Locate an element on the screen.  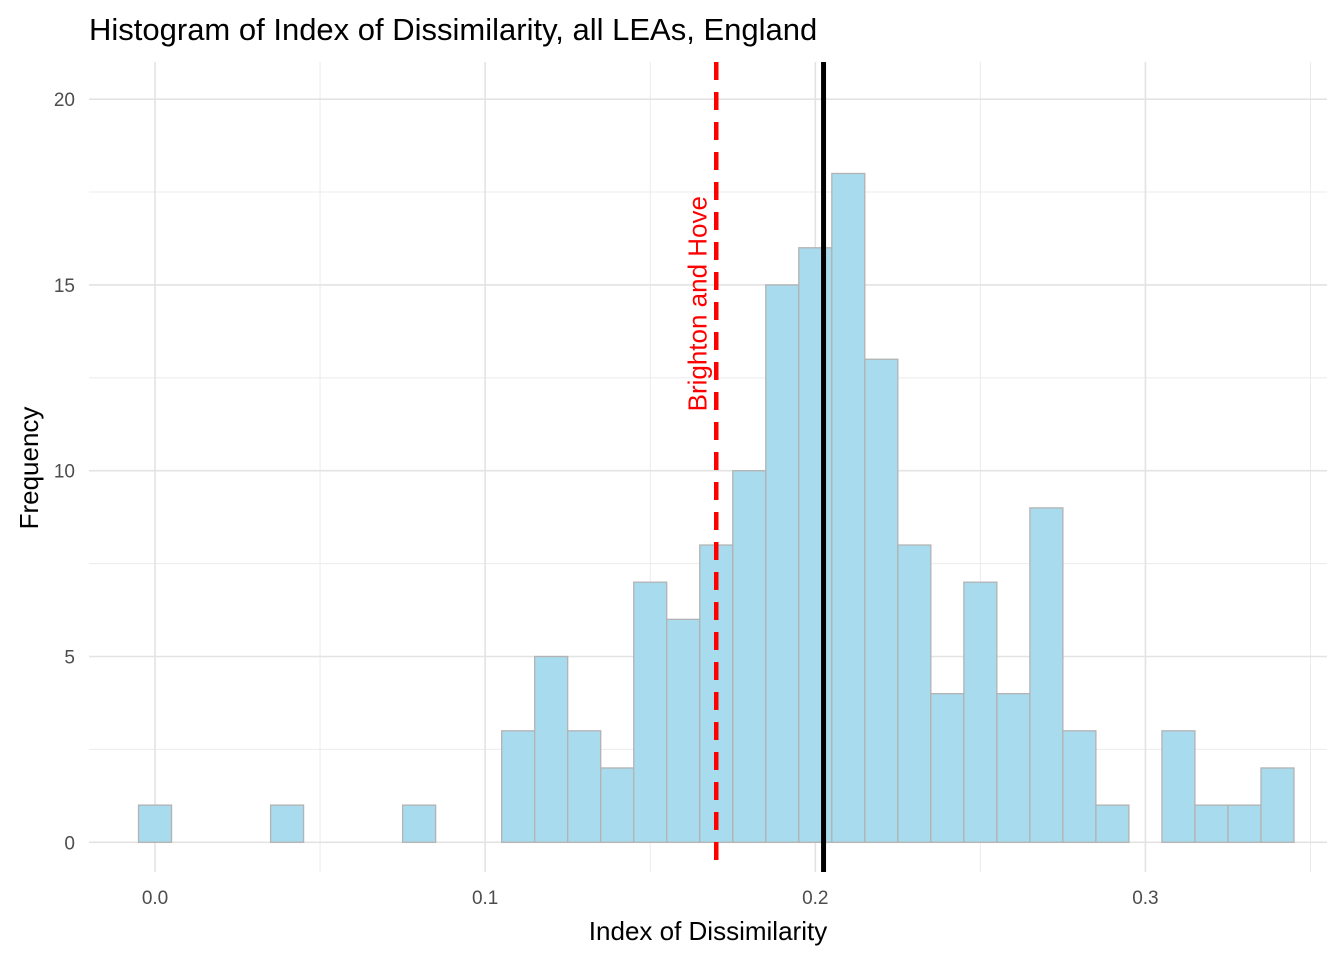
y-tick-label: 10 is located at coordinates (64, 472).